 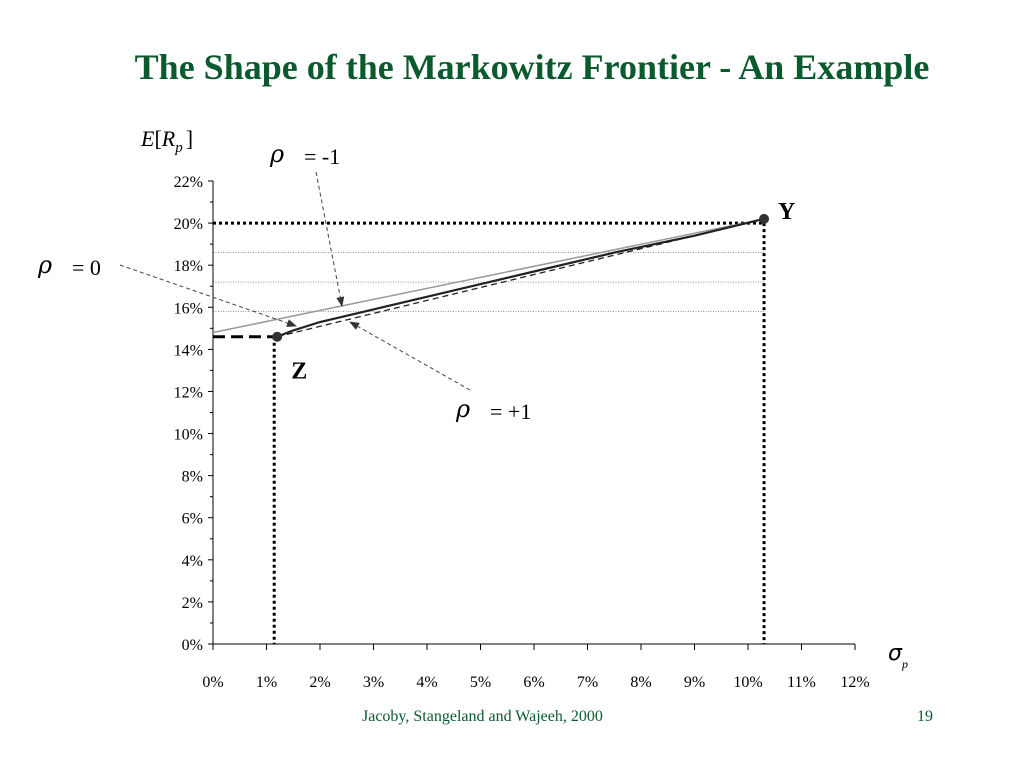 I want to click on x-tick-label: 0%, so click(x=212, y=682).